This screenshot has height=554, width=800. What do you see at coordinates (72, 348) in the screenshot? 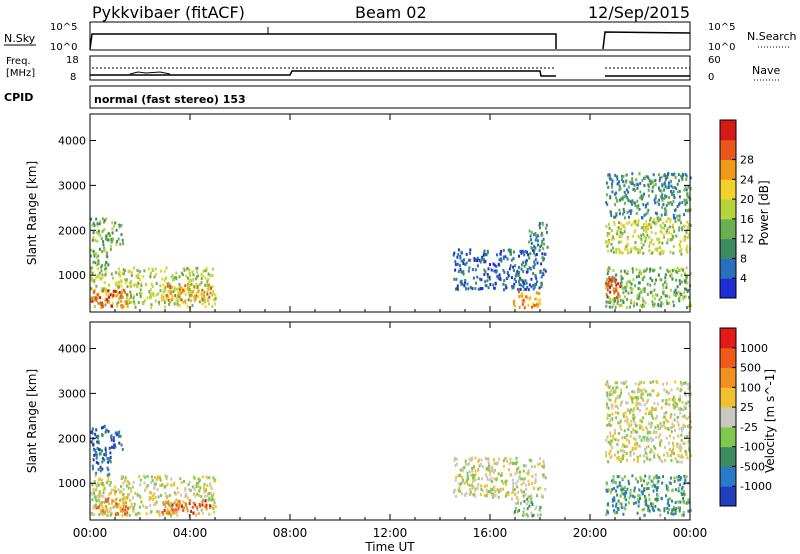
I see `velocity-ytick-label: 4000` at bounding box center [72, 348].